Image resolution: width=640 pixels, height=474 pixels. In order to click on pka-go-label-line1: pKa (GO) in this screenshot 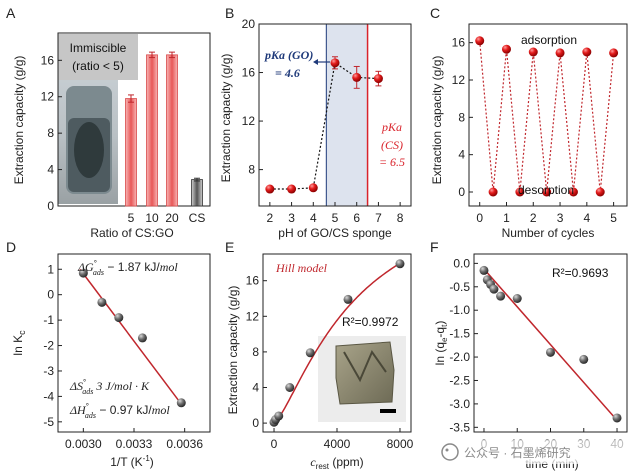, I will do `click(288, 55)`.